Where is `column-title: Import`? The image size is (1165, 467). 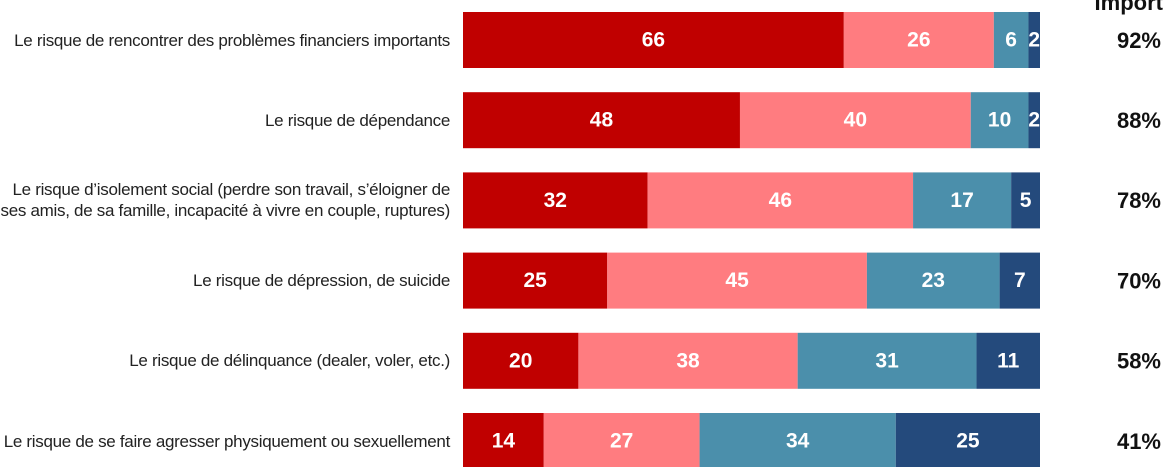 column-title: Import is located at coordinates (1129, 7).